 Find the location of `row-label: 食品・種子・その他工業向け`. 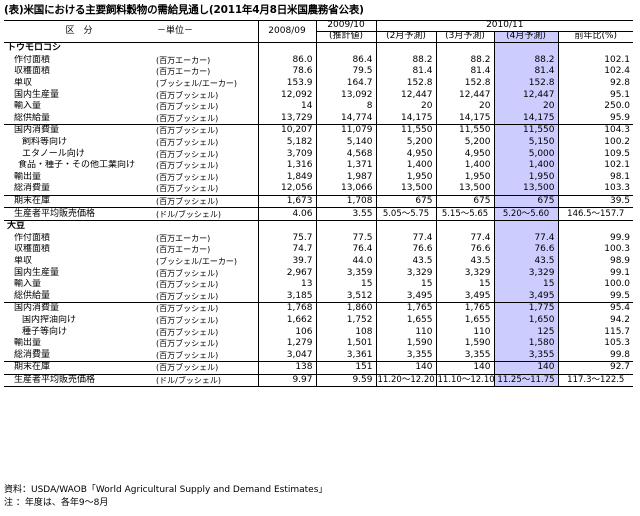

row-label: 食品・種子・その他工業向け is located at coordinates (77, 165).